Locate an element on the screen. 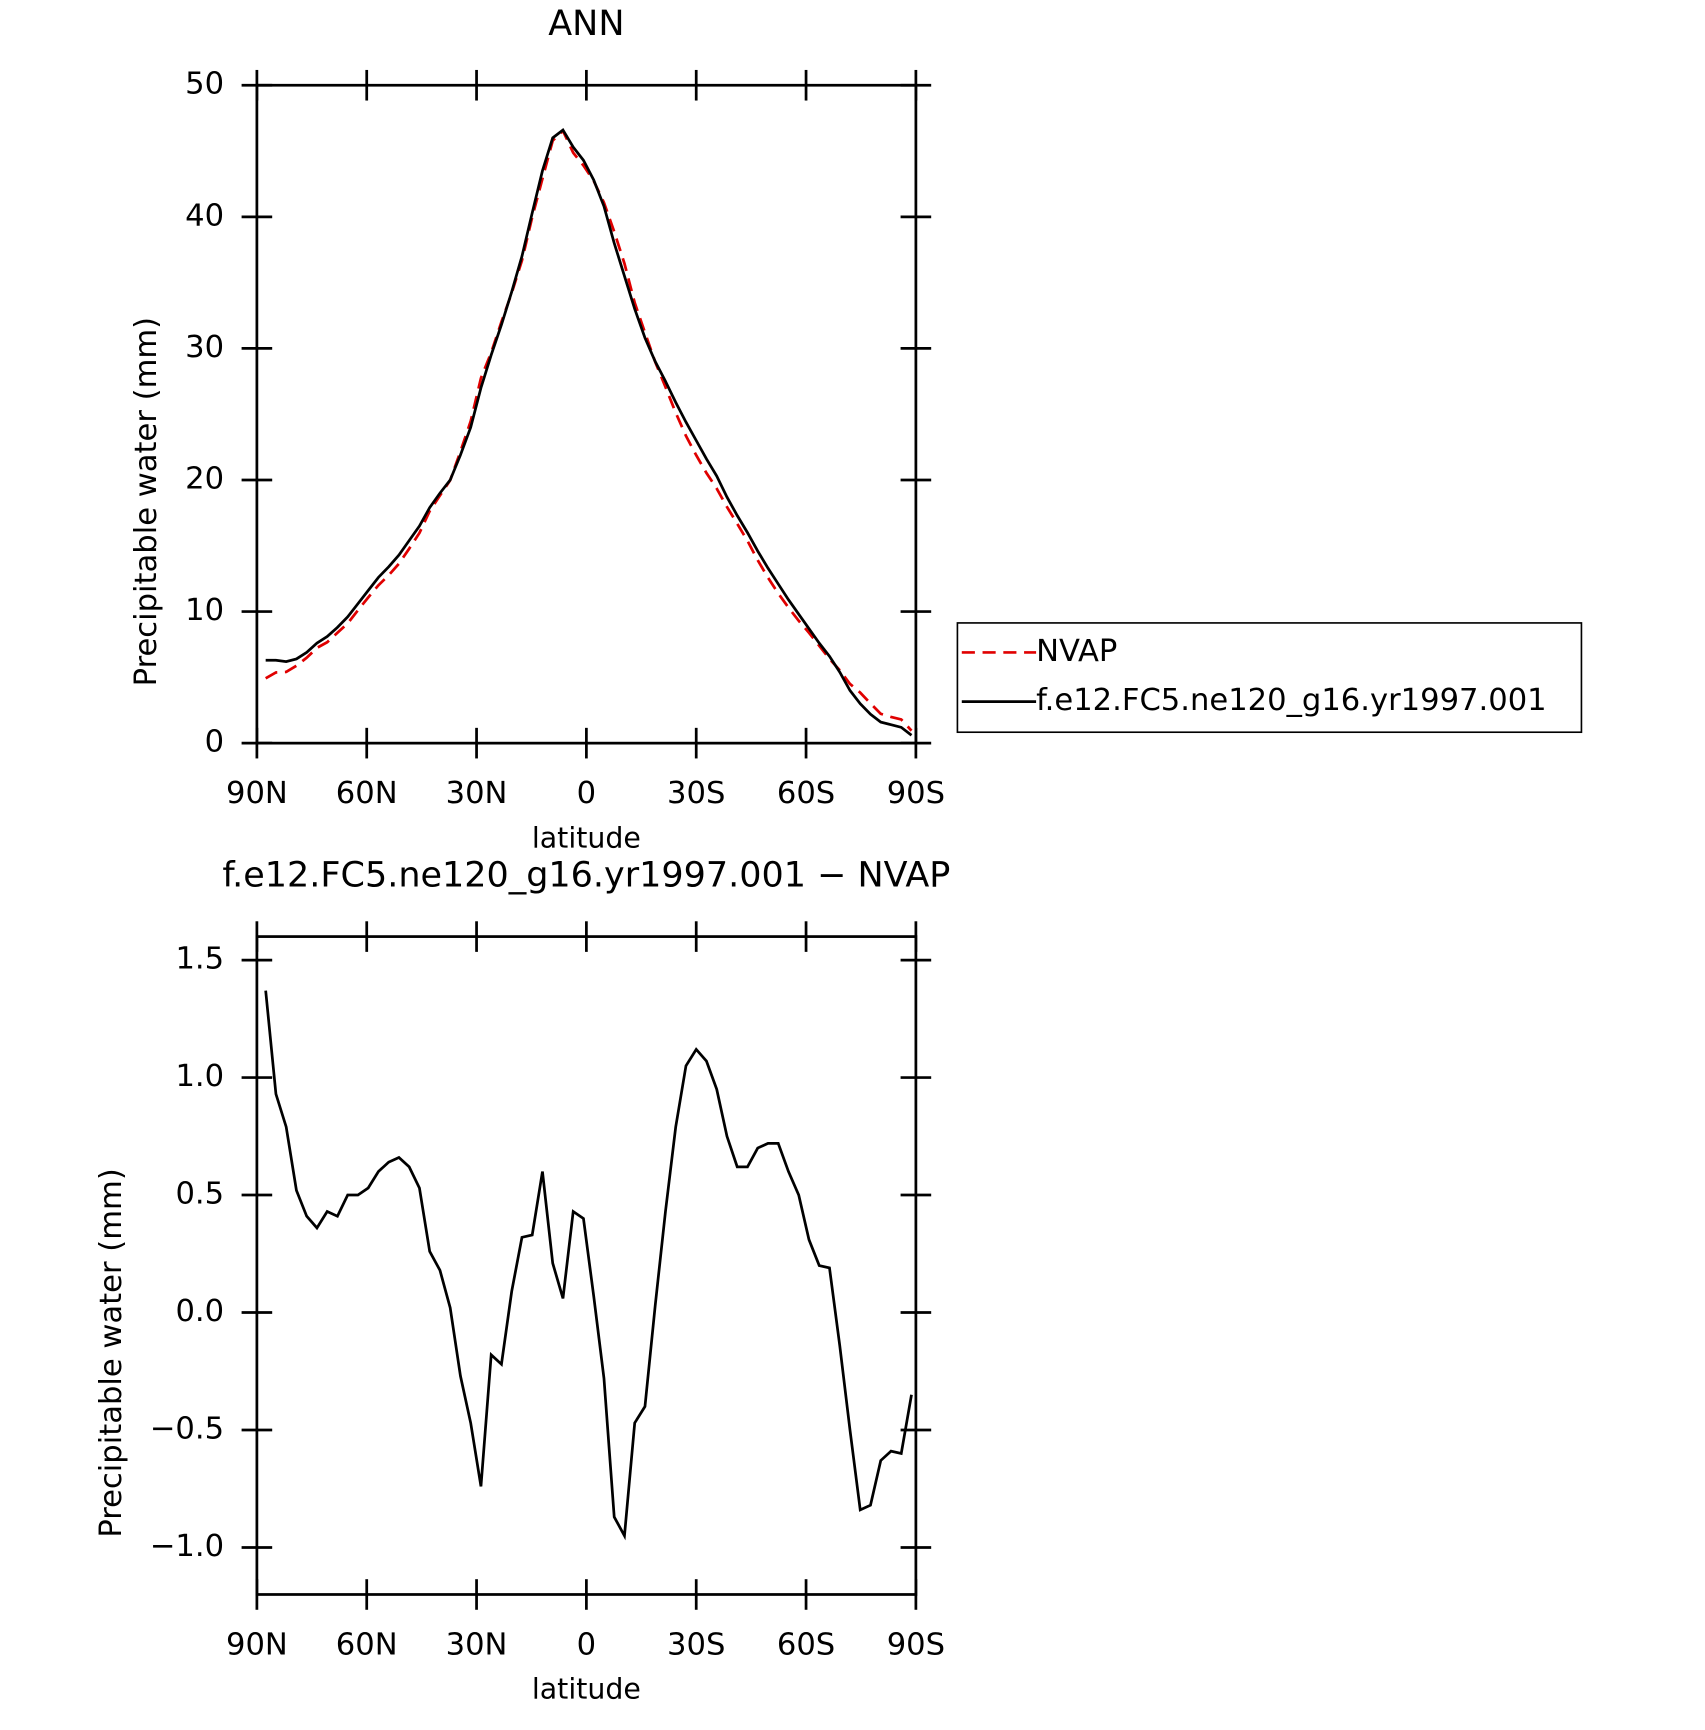 Image resolution: width=1705 pixels, height=1730 pixels. y-tick-label: −1.0 is located at coordinates (187, 1546).